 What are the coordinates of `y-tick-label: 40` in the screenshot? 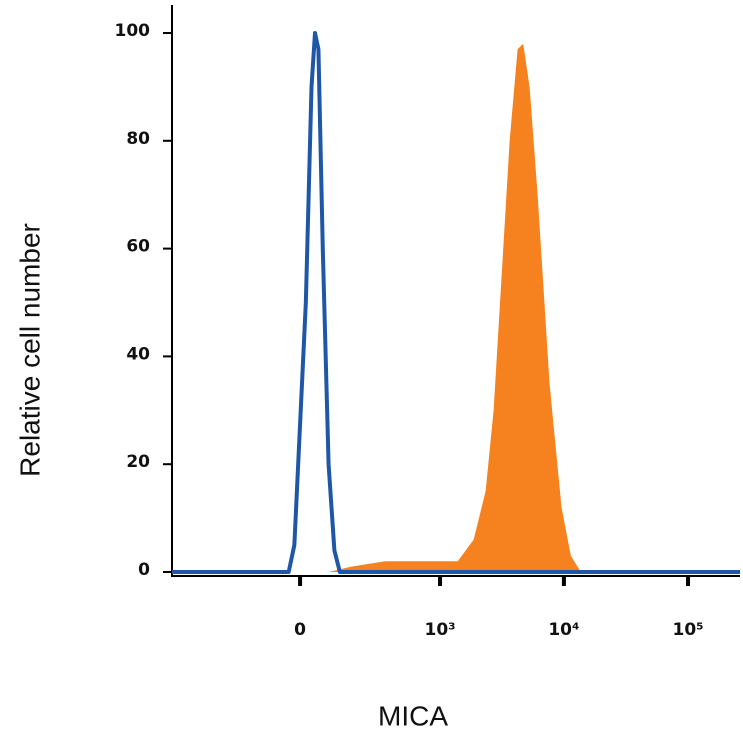 It's located at (138, 354).